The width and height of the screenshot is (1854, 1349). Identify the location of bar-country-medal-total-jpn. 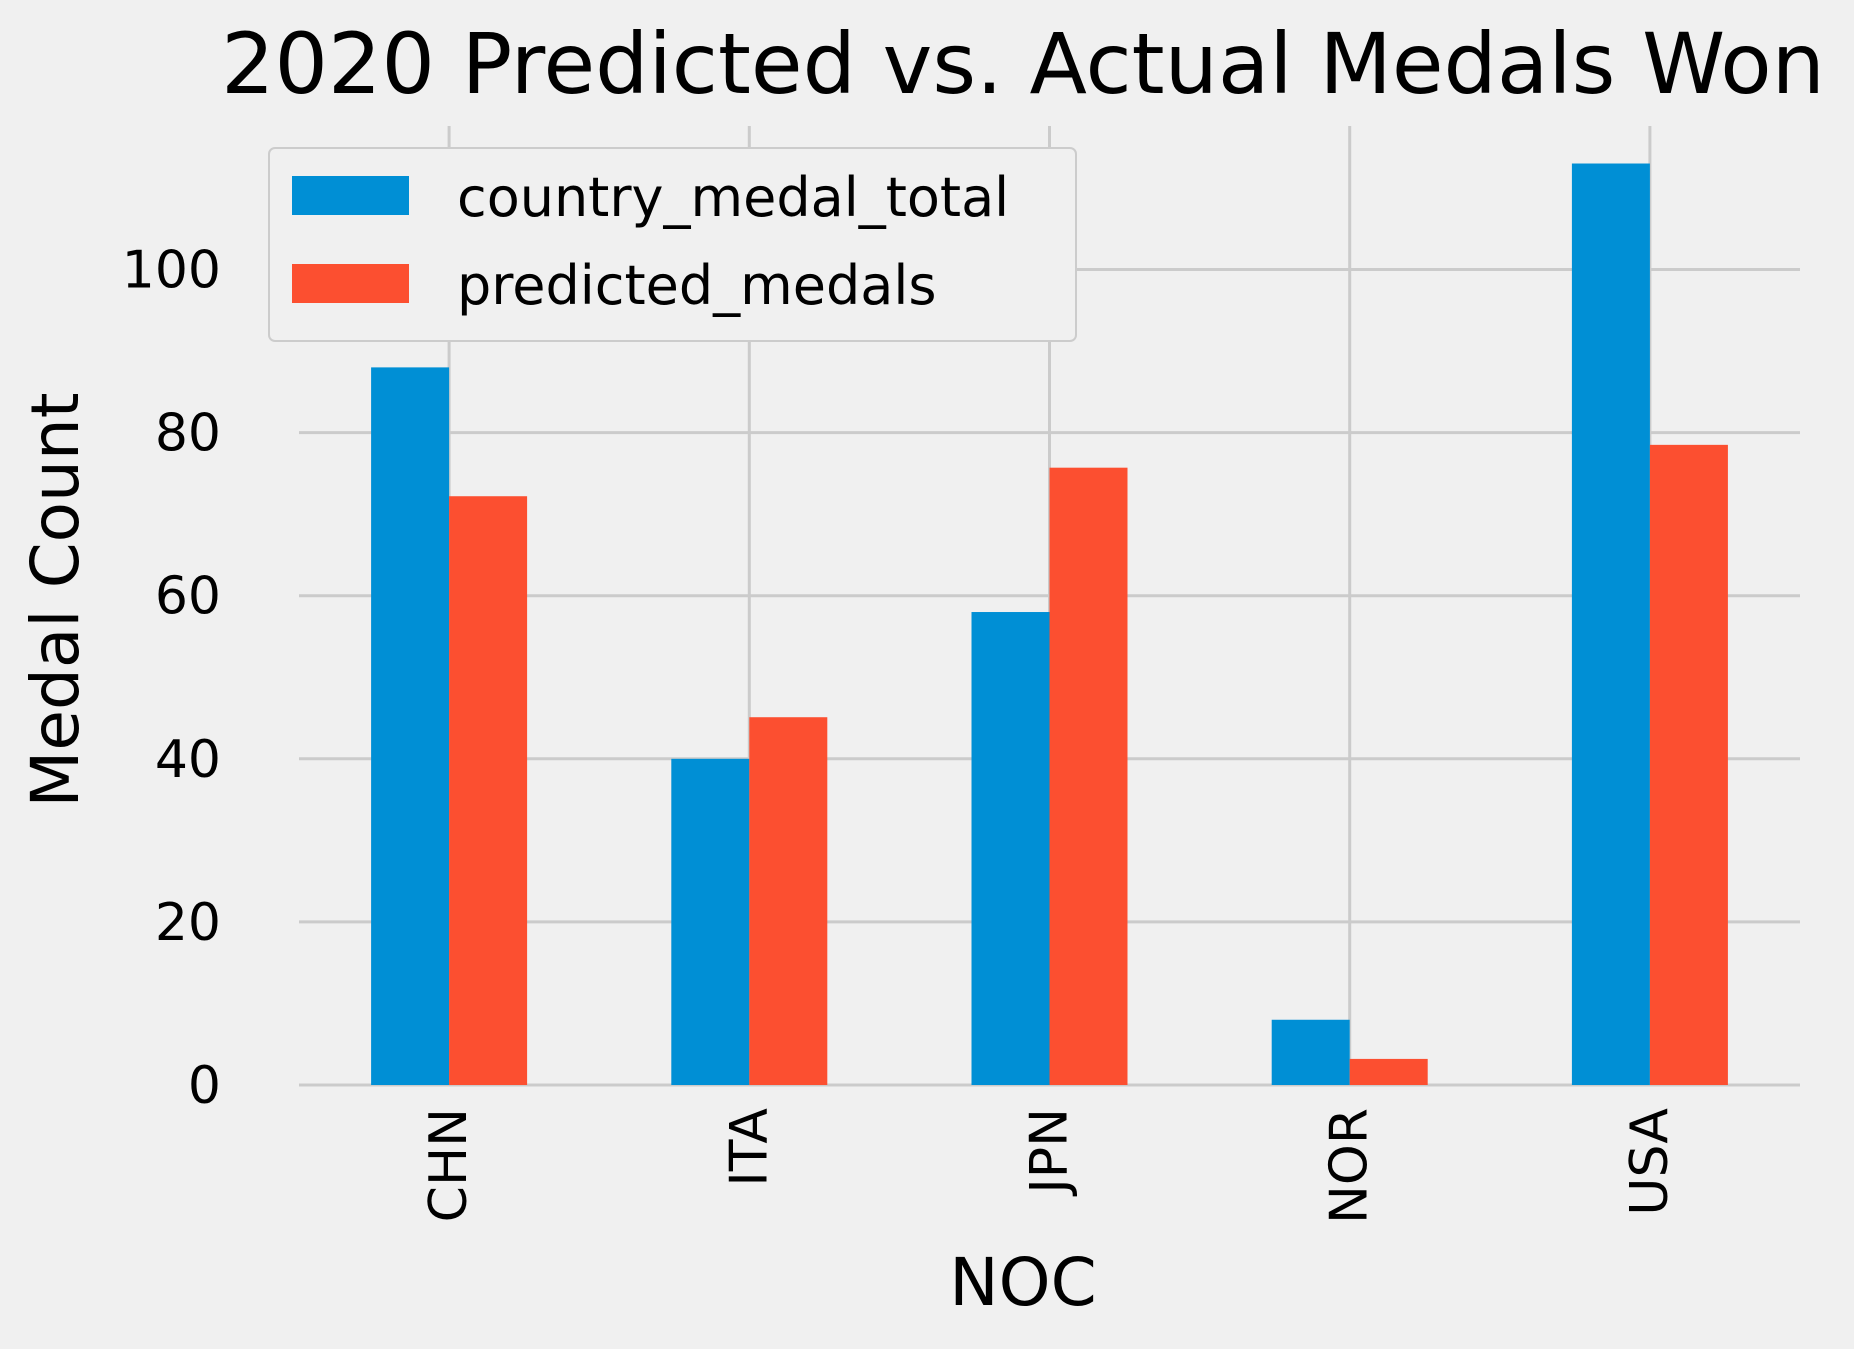
(1010, 848).